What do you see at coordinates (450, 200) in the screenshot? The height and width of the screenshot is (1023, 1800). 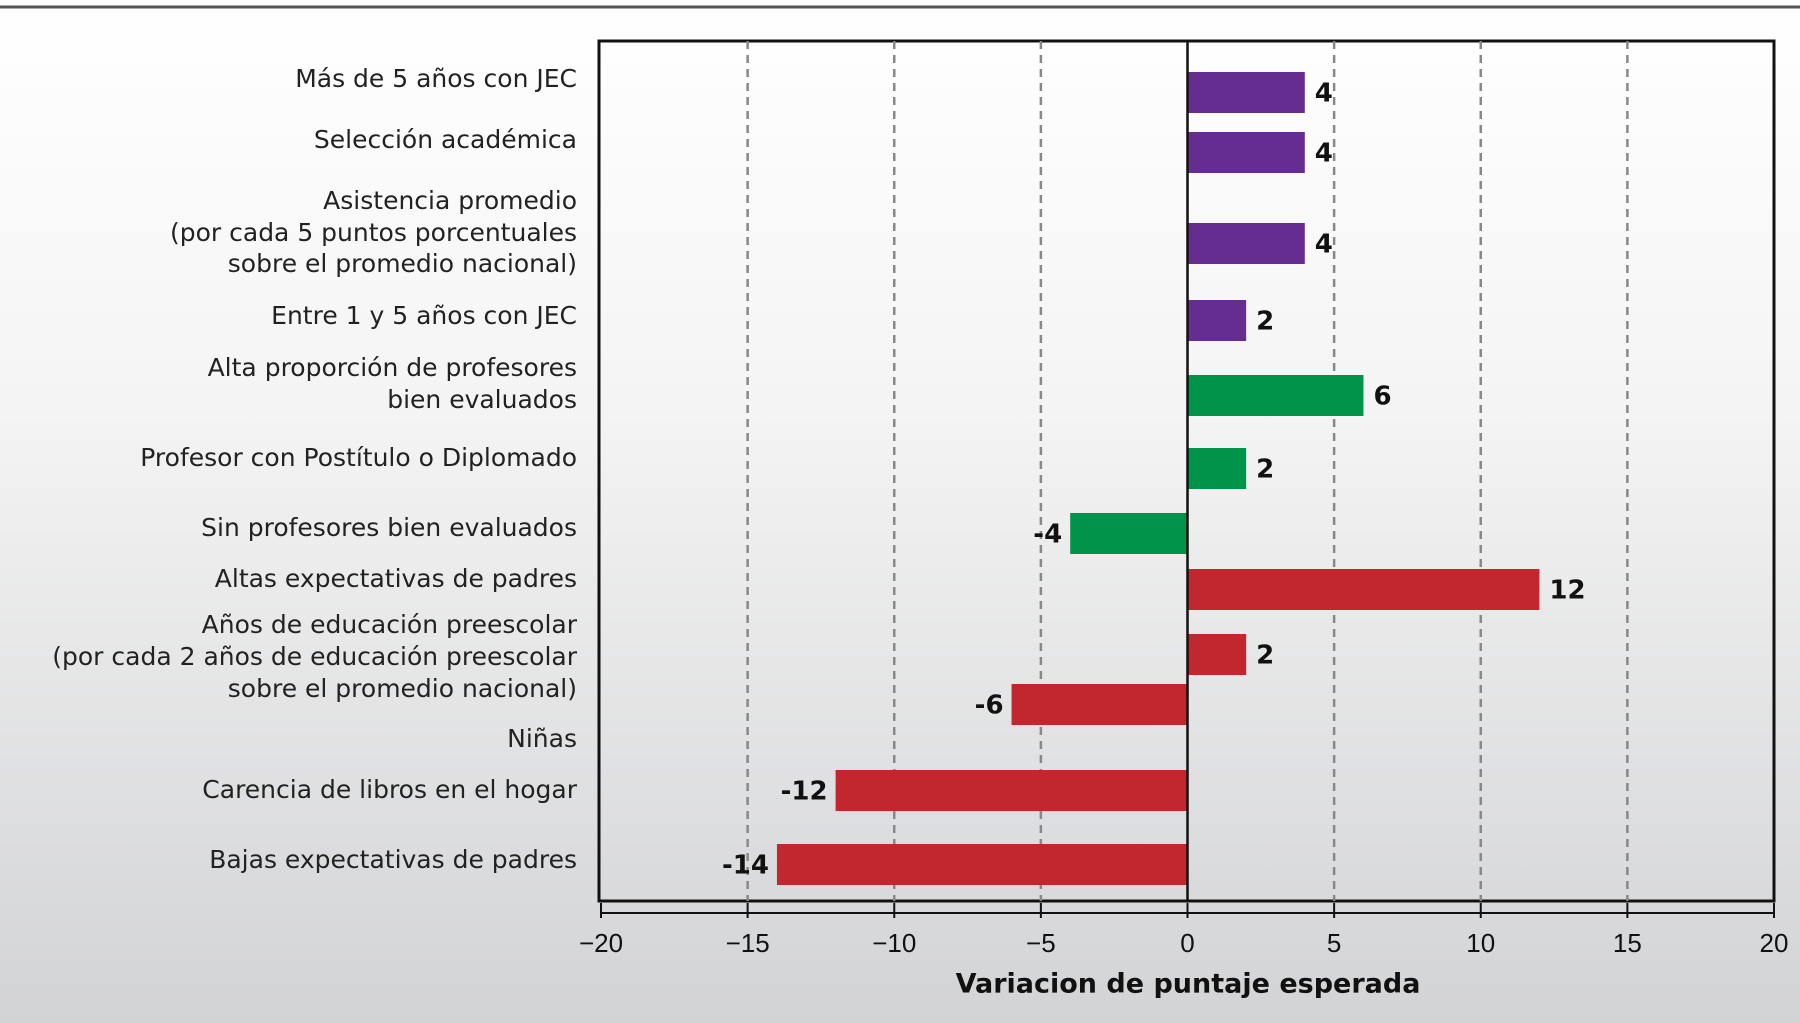 I see `category-label: Asistencia promedio` at bounding box center [450, 200].